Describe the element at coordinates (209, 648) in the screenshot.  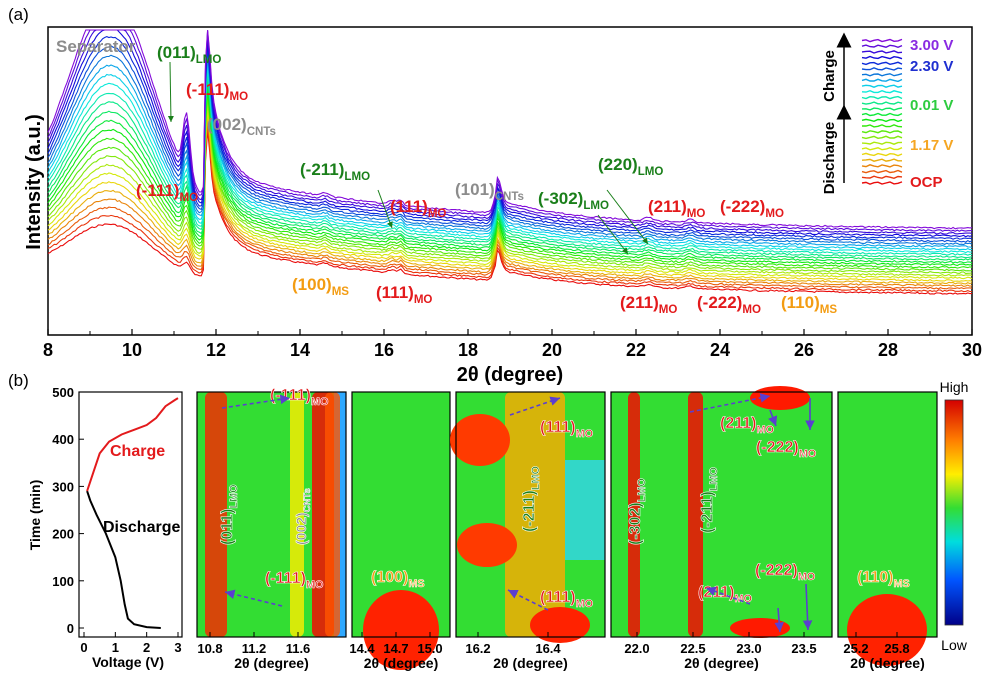
I see `contour-tick-label: 10.8` at that location.